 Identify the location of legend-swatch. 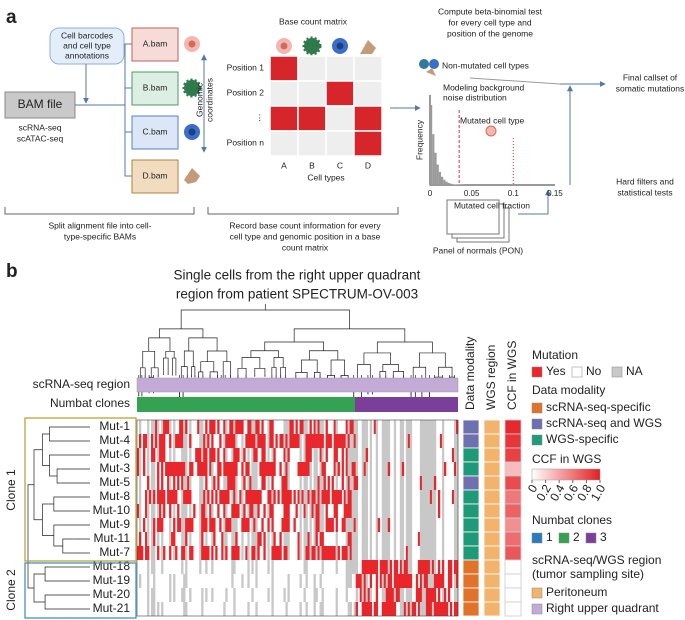
(591, 538).